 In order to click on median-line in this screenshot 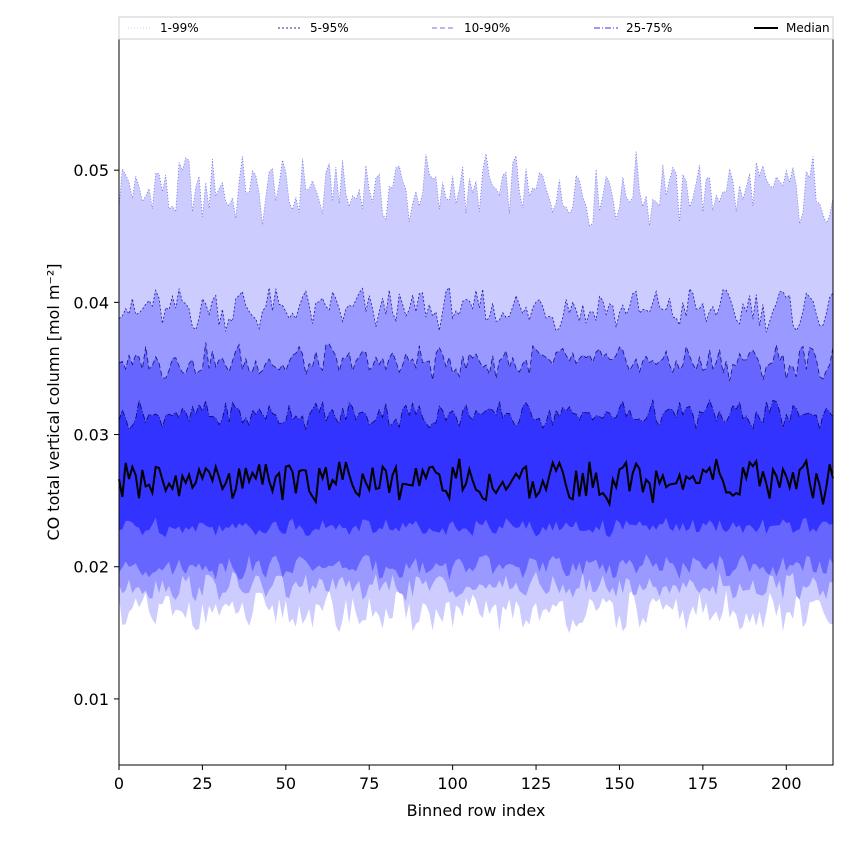, I will do `click(476, 482)`.